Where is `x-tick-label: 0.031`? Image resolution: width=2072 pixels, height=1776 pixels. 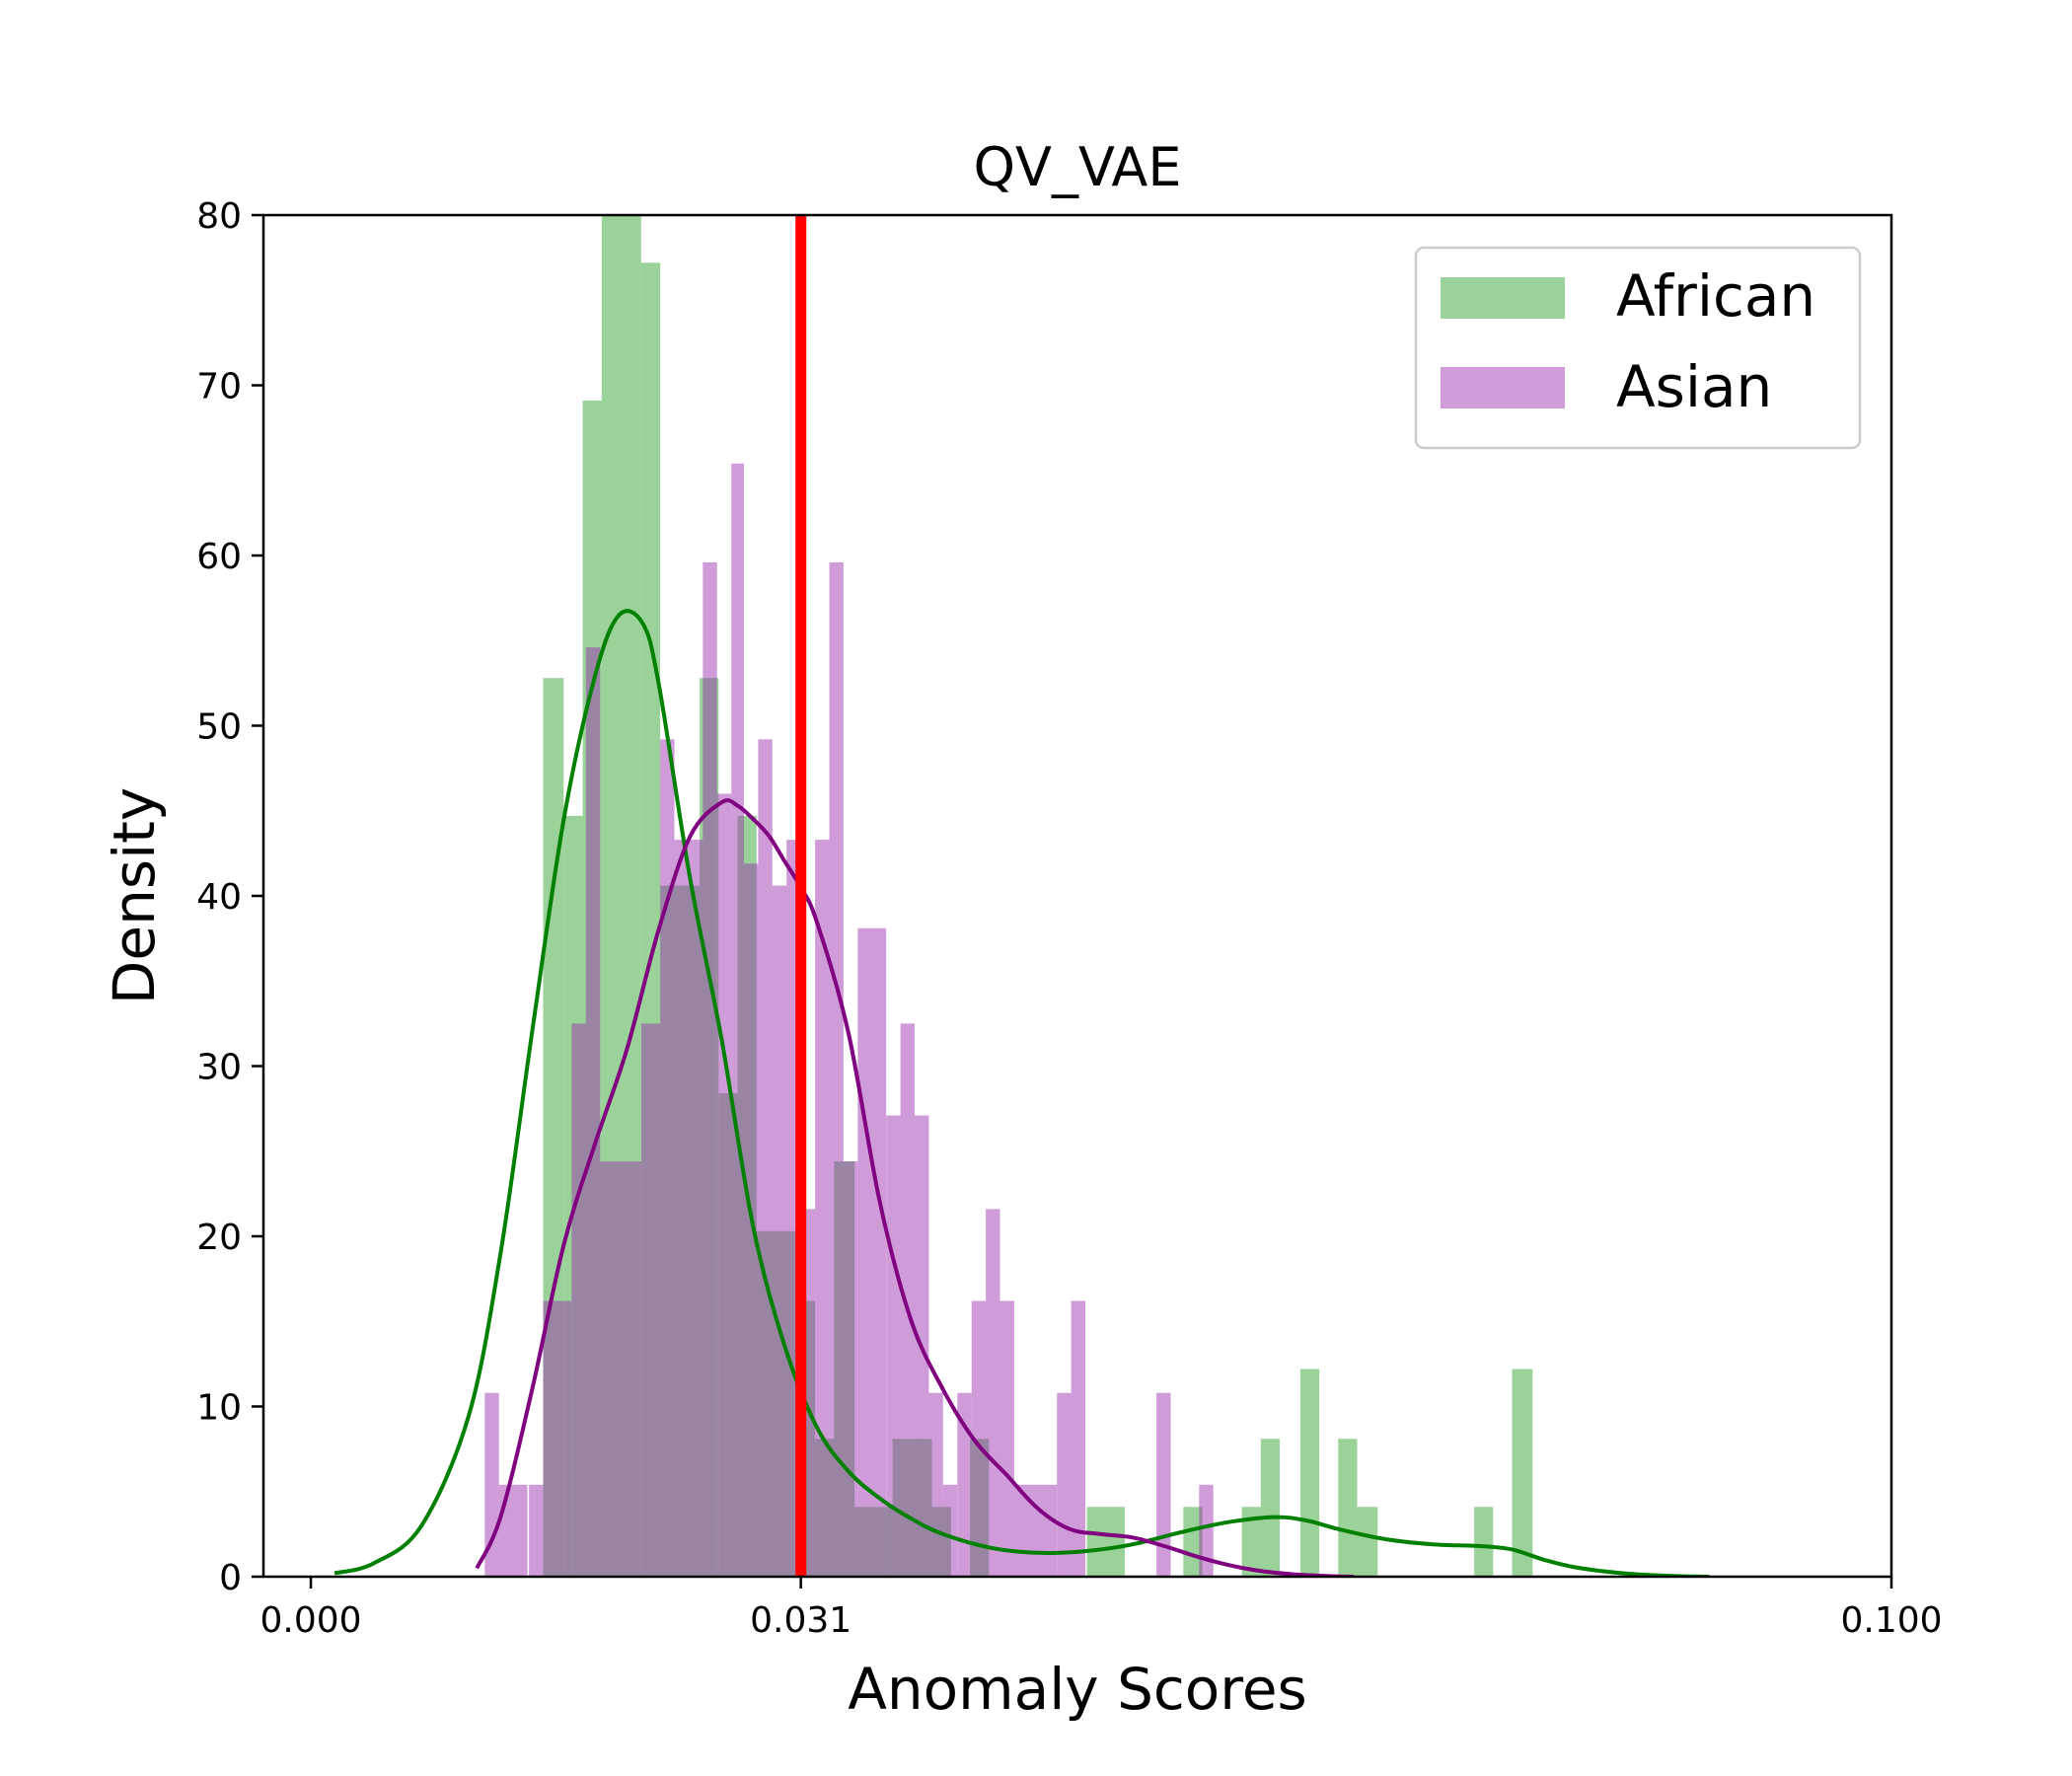
x-tick-label: 0.031 is located at coordinates (801, 1621).